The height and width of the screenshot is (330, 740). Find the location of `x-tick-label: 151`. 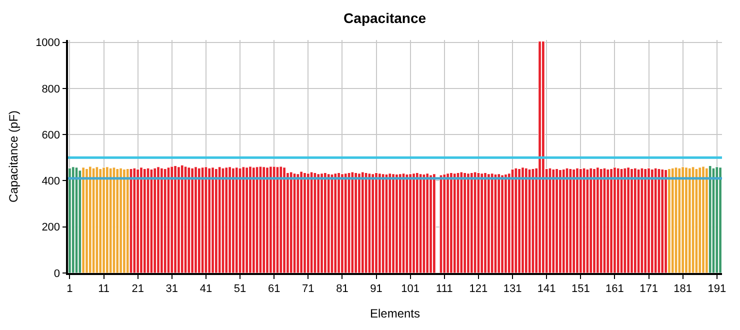

x-tick-label: 151 is located at coordinates (580, 288).